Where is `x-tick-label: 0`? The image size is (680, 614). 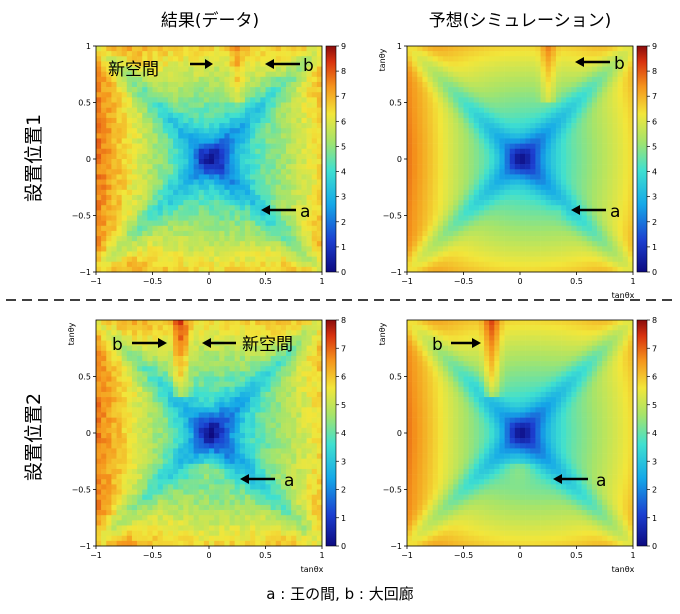
x-tick-label: 0 is located at coordinates (519, 281).